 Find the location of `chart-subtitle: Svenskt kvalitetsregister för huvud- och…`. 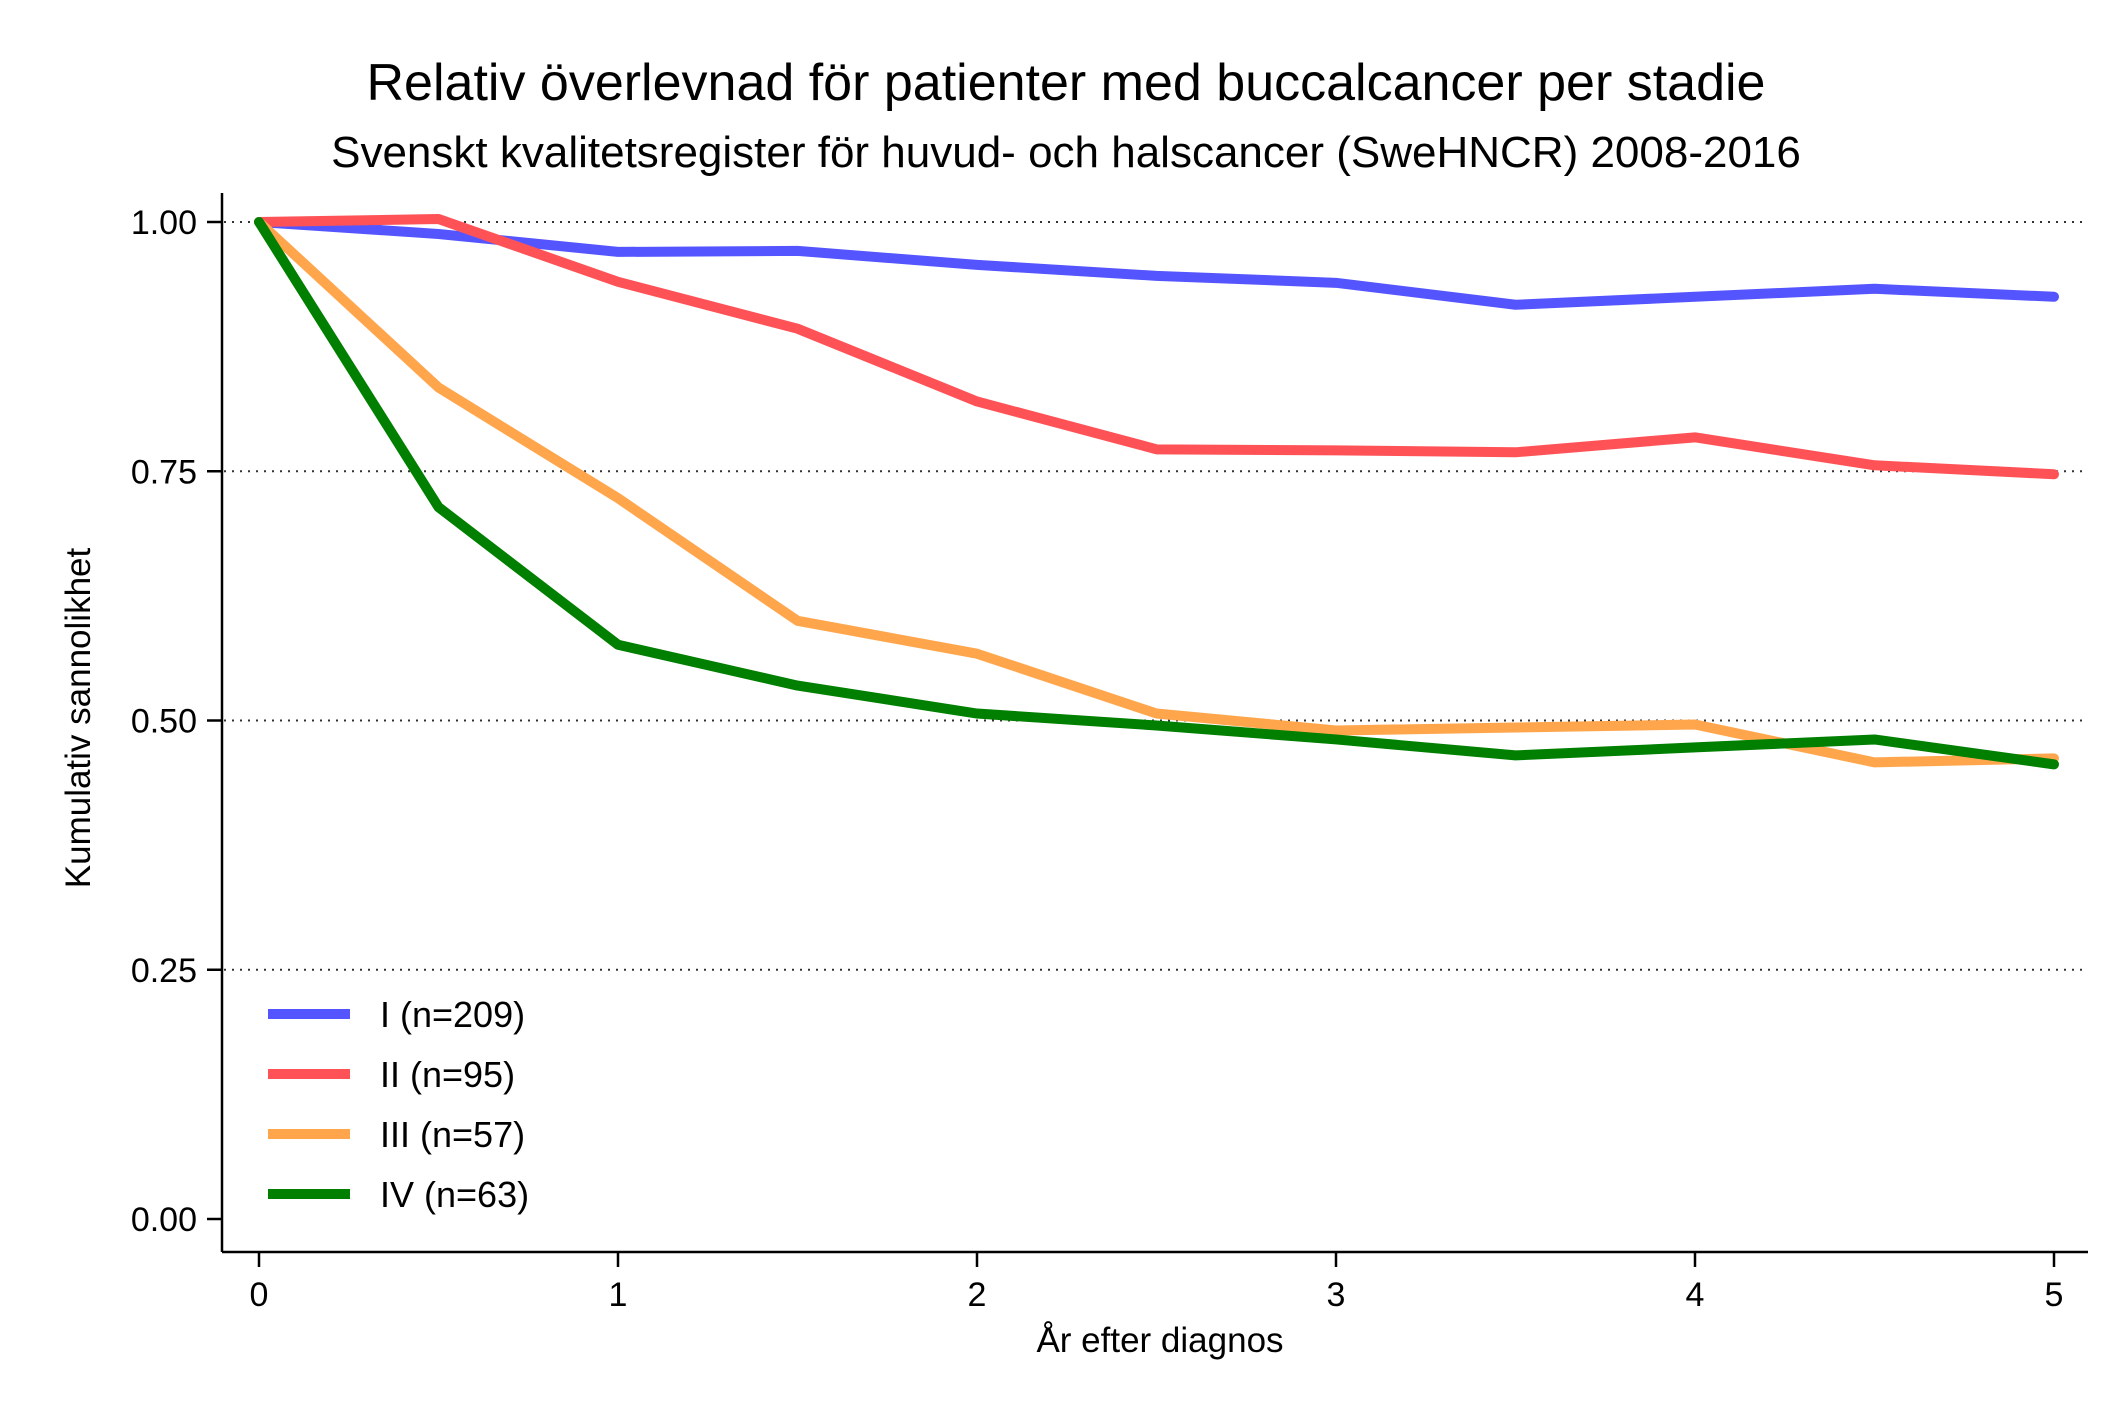

chart-subtitle: Svenskt kvalitetsregister för huvud- och… is located at coordinates (1066, 152).